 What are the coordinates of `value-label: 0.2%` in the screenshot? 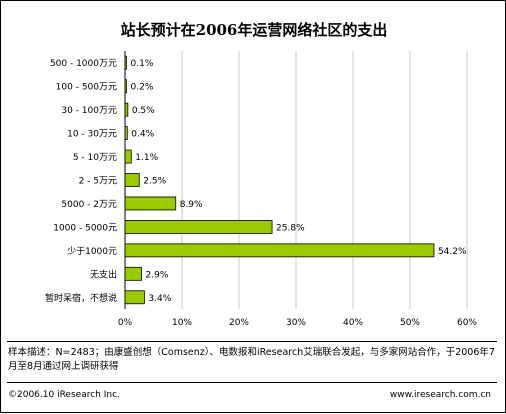 It's located at (142, 88).